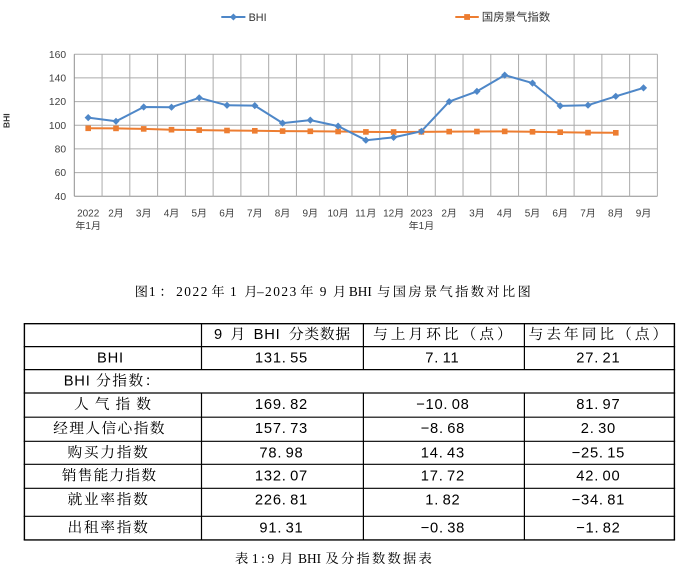  What do you see at coordinates (456, 429) in the screenshot?
I see `svg-text: 68` at bounding box center [456, 429].